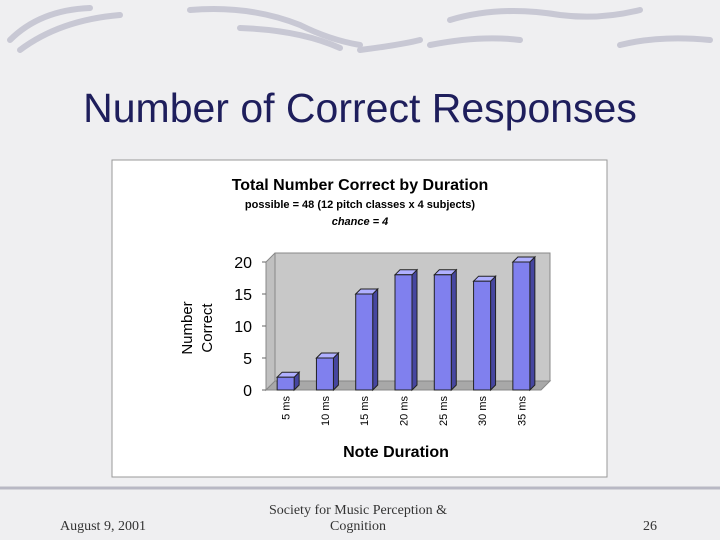  What do you see at coordinates (187, 327) in the screenshot?
I see `y-axis-label: Number` at bounding box center [187, 327].